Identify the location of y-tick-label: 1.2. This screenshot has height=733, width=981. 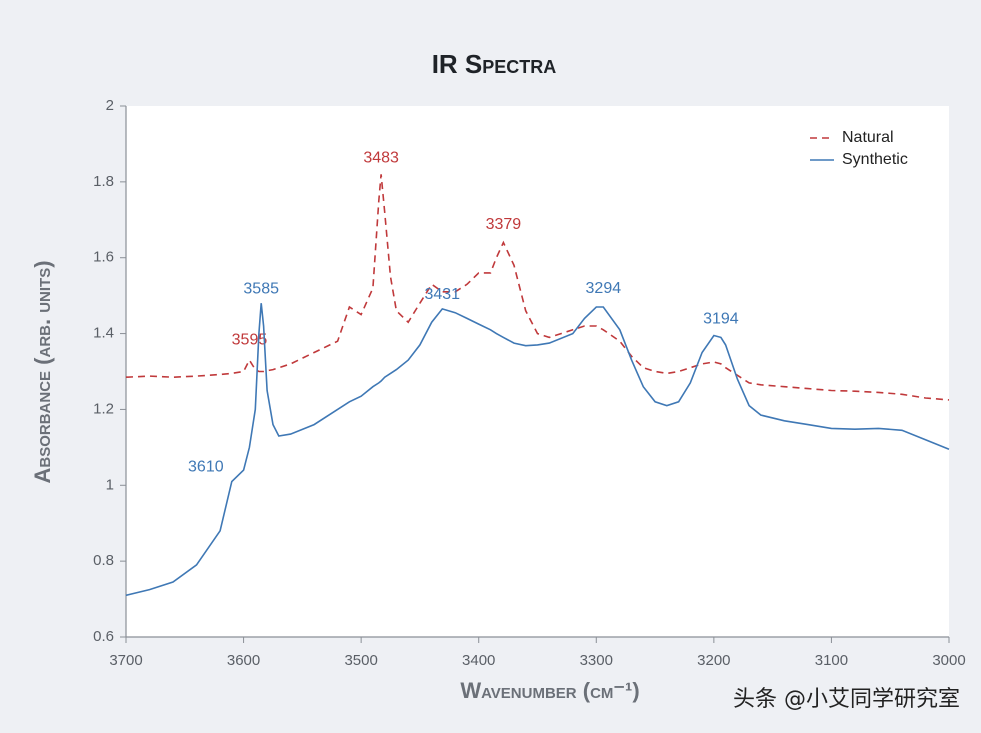
(103, 408).